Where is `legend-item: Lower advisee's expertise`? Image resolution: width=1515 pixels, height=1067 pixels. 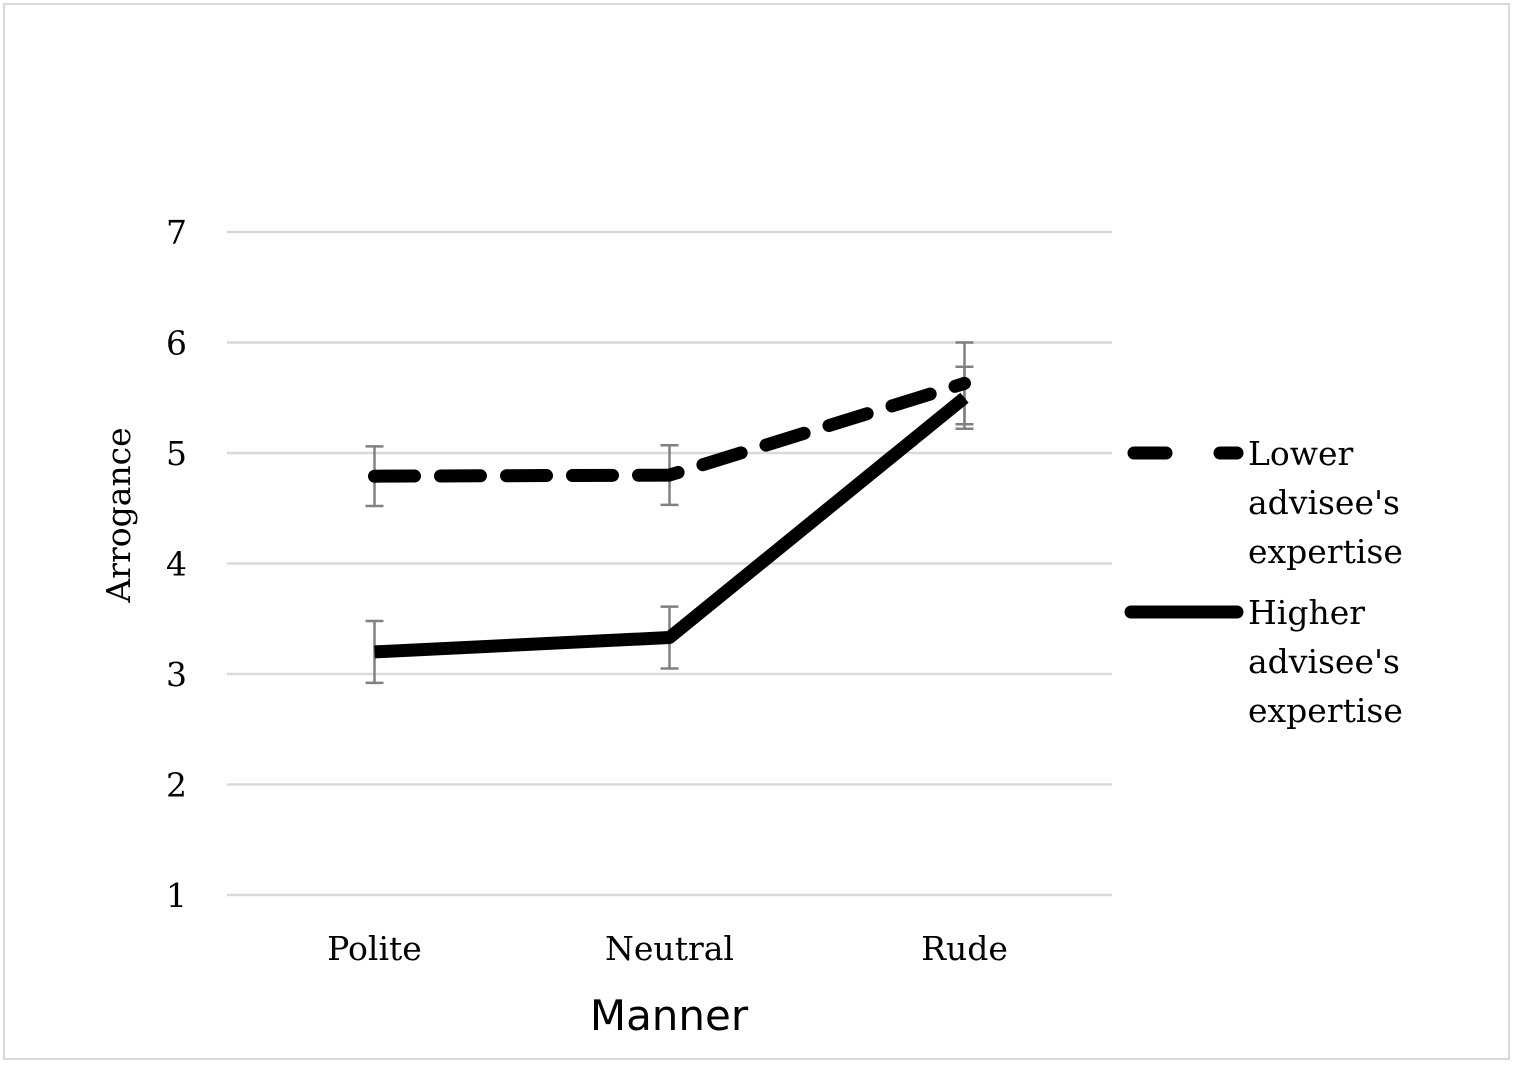 legend-item: Lower advisee's expertise is located at coordinates (1265, 502).